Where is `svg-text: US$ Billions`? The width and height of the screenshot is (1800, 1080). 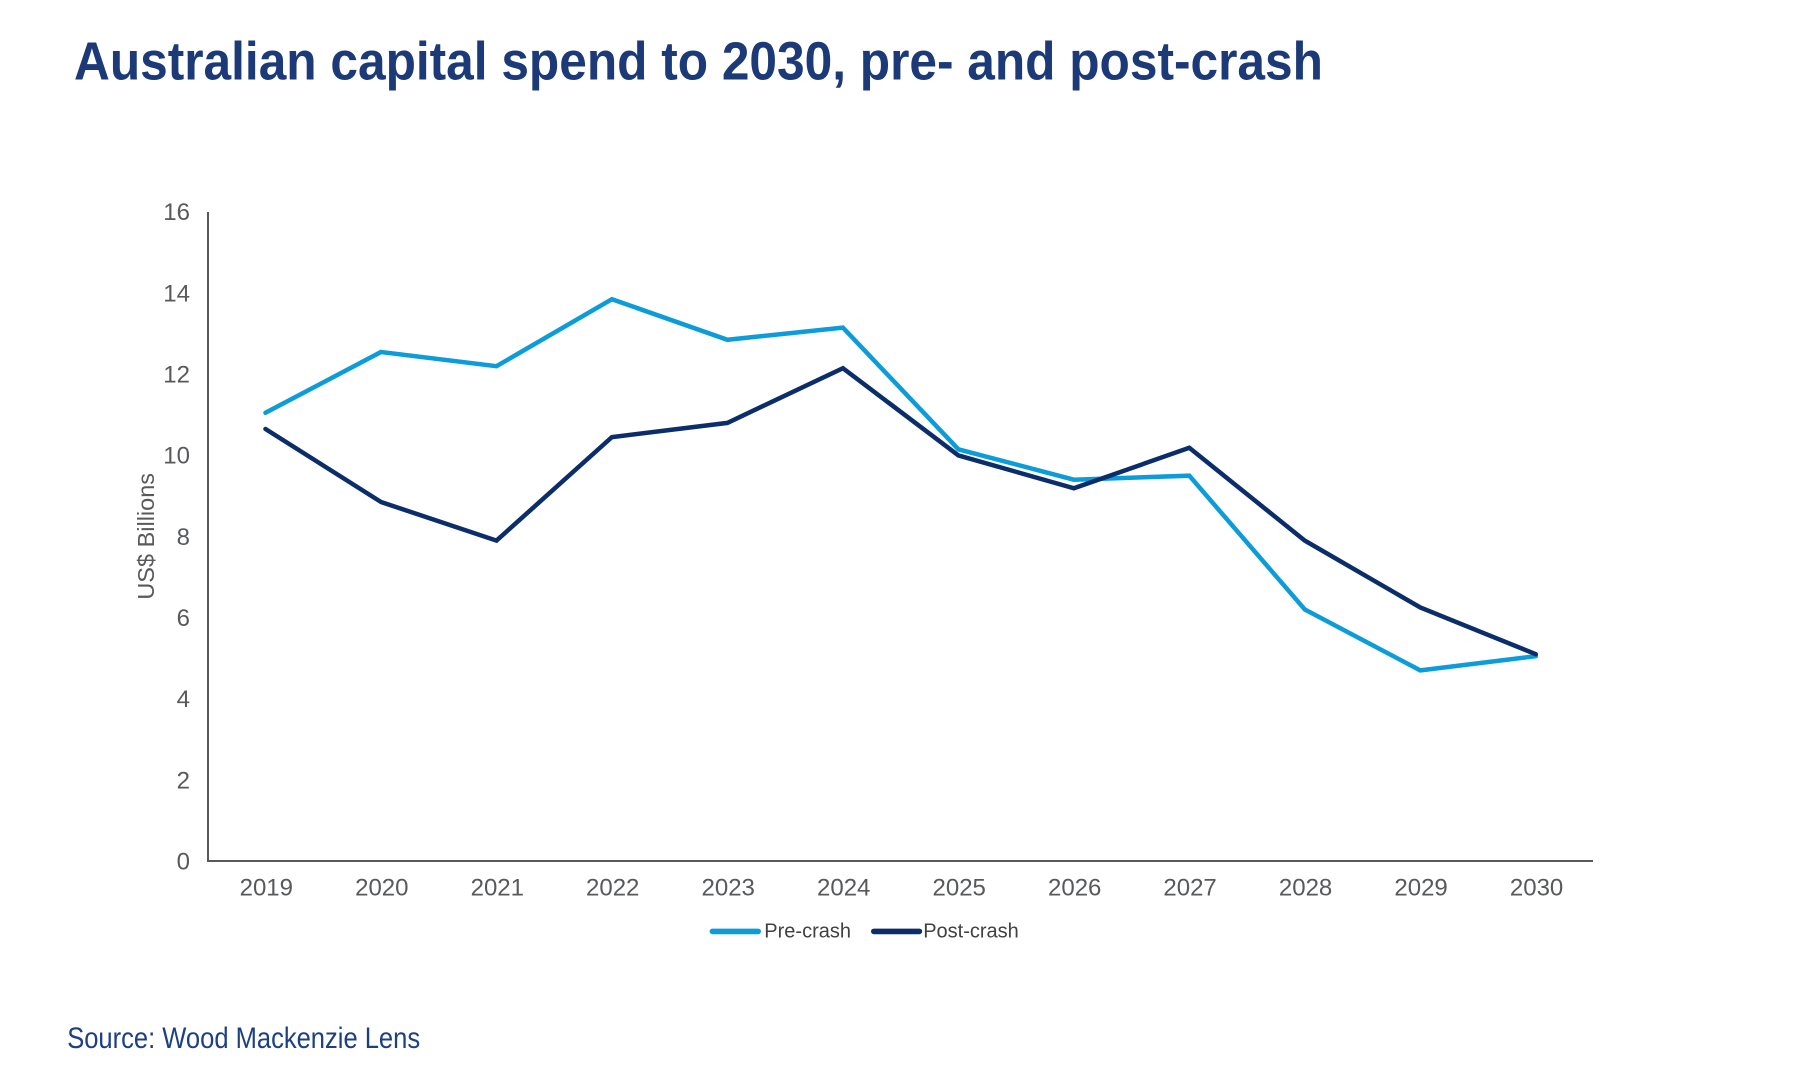
svg-text: US$ Billions is located at coordinates (146, 536).